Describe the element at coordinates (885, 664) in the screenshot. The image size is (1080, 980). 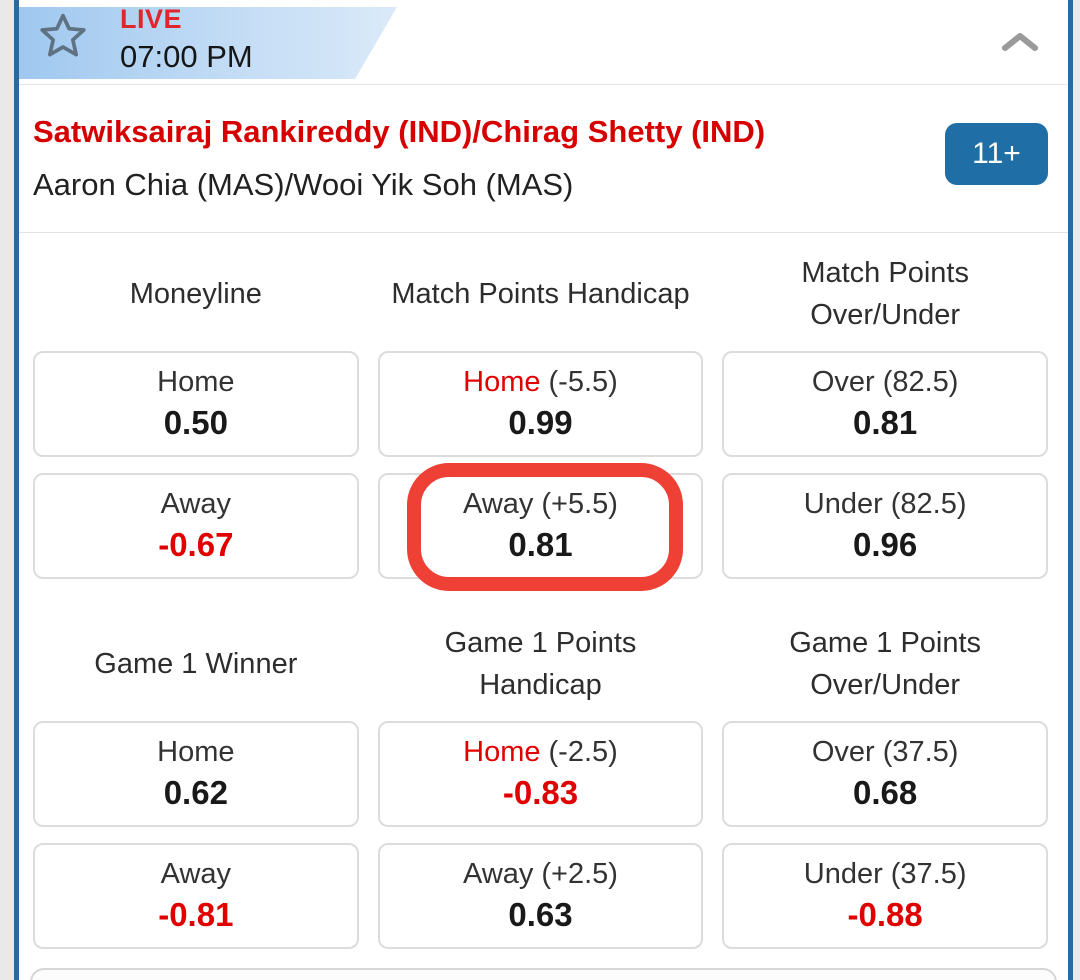
I see `market-header-game1-over-under: Game 1 Points Over/Under` at that location.